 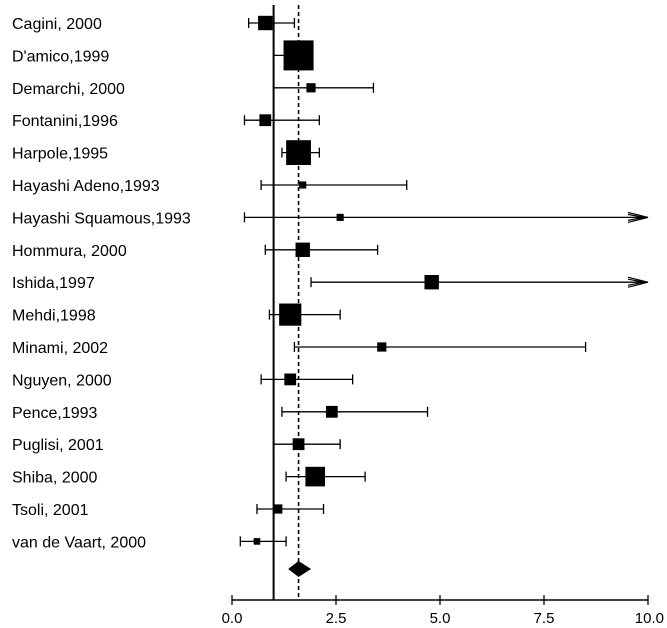 I want to click on study-label: Hayashi Squamous,1993, so click(x=101, y=218).